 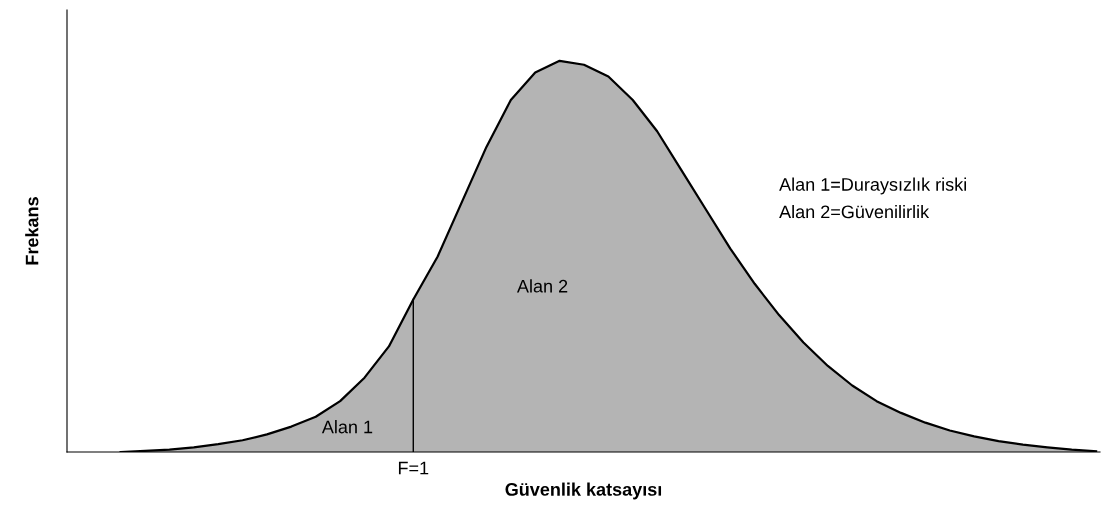 What do you see at coordinates (32, 231) in the screenshot?
I see `y-axis-title: Frekans` at bounding box center [32, 231].